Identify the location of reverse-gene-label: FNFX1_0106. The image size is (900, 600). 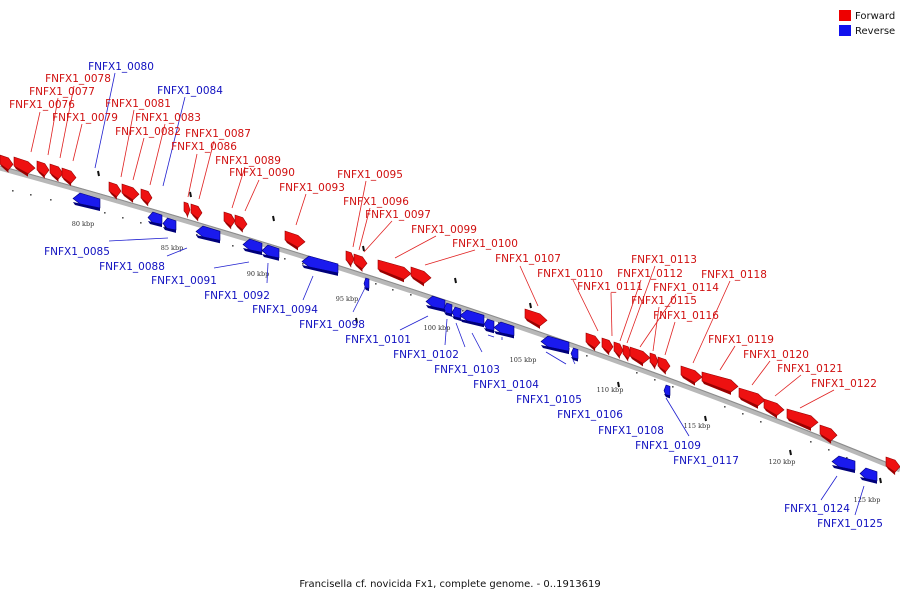
(590, 415).